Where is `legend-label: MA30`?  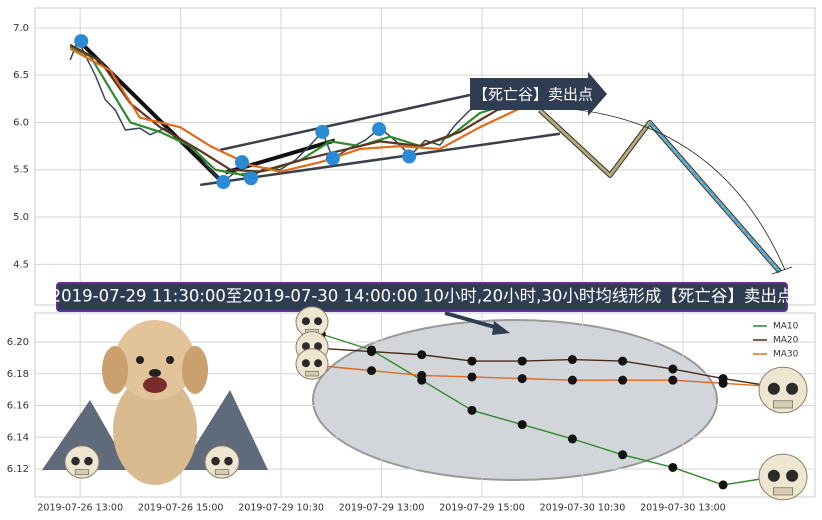
legend-label: MA30 is located at coordinates (786, 355).